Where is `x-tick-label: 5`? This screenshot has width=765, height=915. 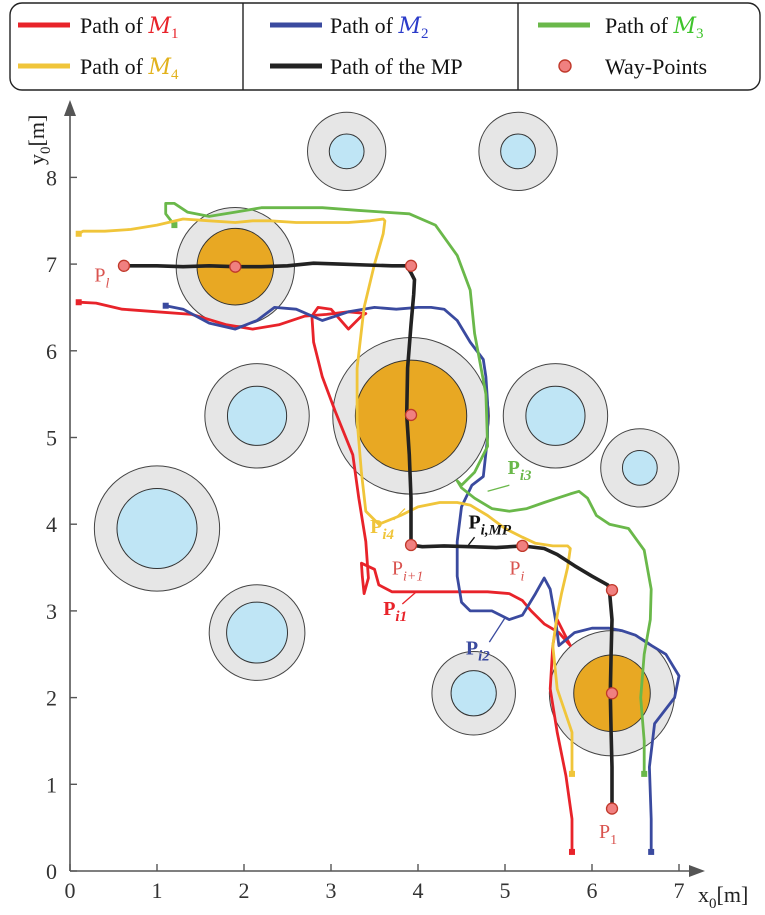
x-tick-label: 5 is located at coordinates (505, 890).